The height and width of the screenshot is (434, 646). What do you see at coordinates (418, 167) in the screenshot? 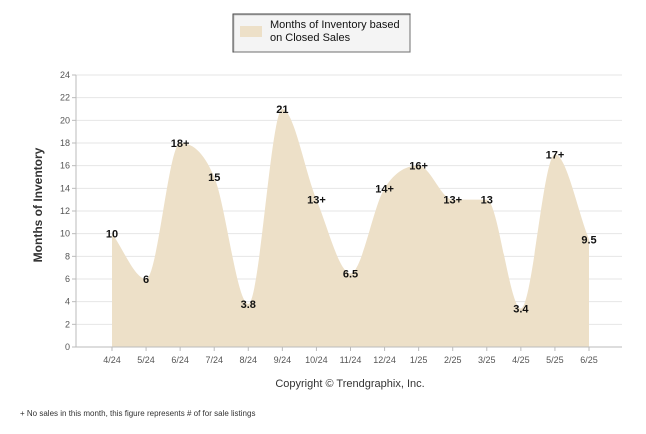
I see `data-label: 16+` at bounding box center [418, 167].